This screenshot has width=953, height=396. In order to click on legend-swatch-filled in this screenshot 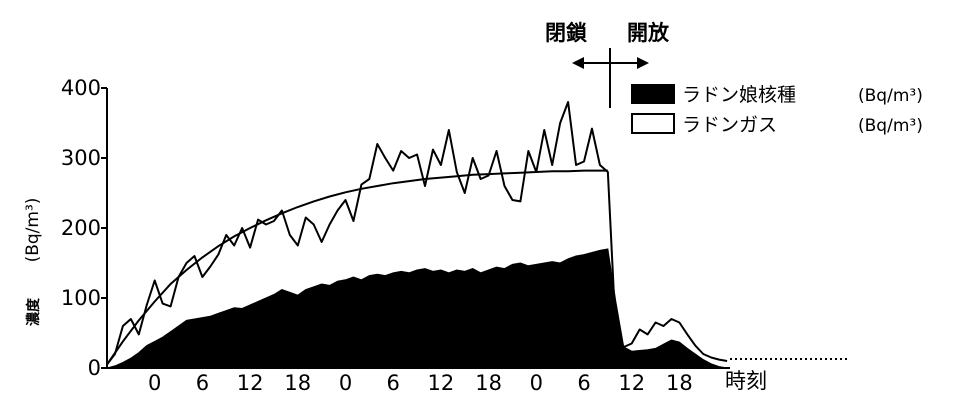, I will do `click(653, 94)`.